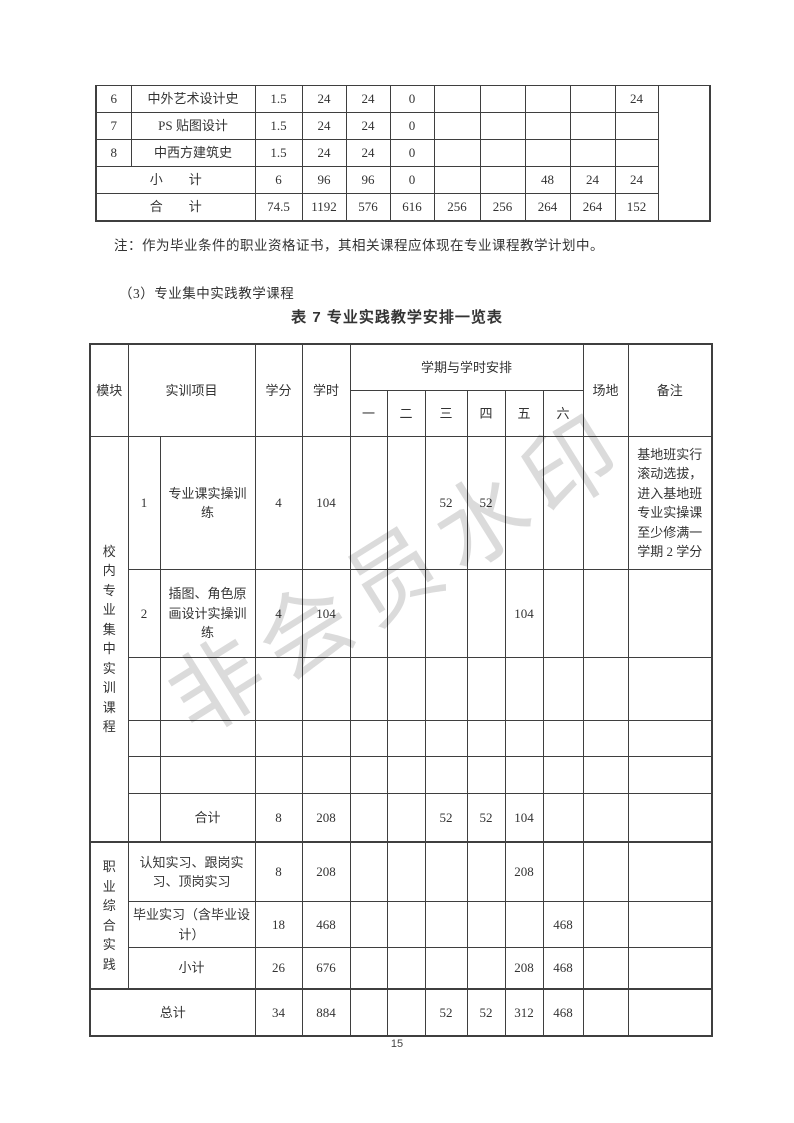  I want to click on semester-cell: 312, so click(524, 1012).